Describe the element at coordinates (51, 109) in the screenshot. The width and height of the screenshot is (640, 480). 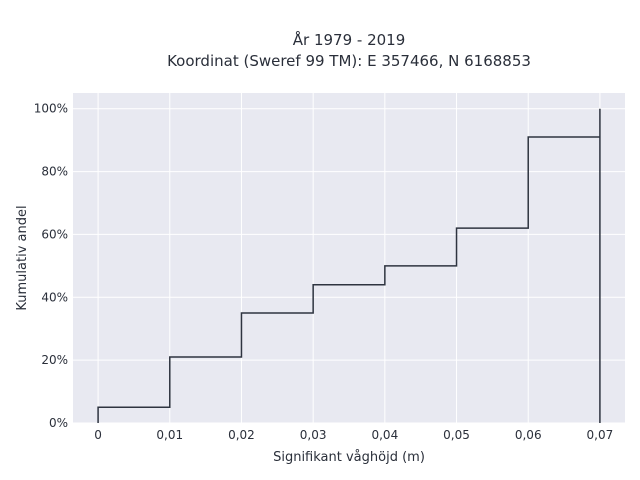
I see `y-tick-label: 100%` at that location.